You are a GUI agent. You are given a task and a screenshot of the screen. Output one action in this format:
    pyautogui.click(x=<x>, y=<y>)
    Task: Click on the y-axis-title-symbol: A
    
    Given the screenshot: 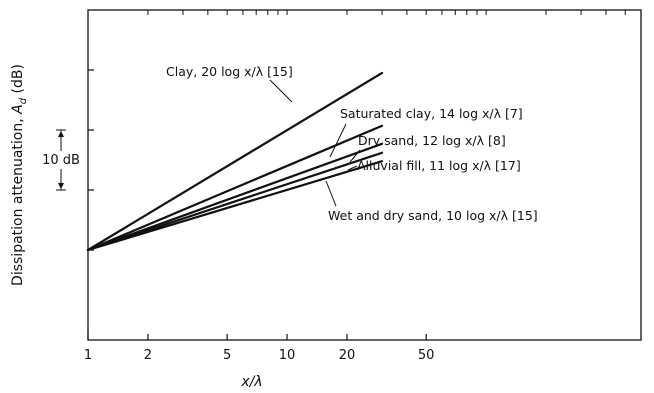 What is the action you would take?
    pyautogui.click(x=18, y=109)
    